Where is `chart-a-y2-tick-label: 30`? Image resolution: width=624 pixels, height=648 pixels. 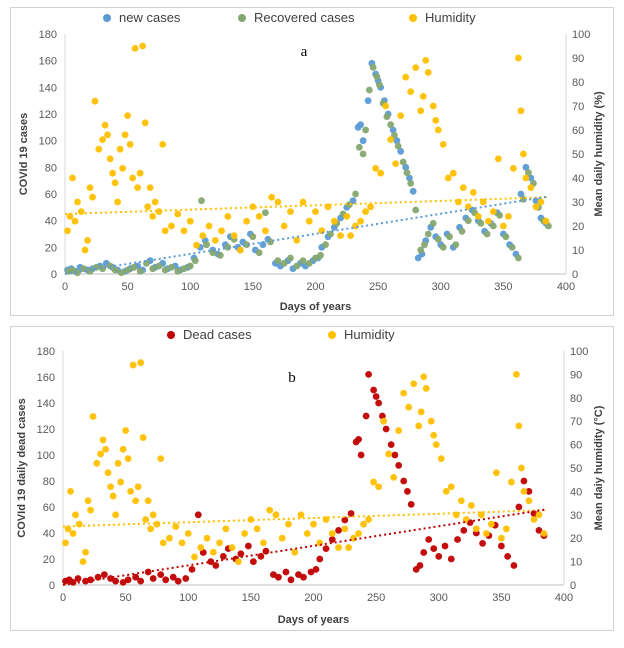 chart-a-y2-tick-label: 30 is located at coordinates (578, 203).